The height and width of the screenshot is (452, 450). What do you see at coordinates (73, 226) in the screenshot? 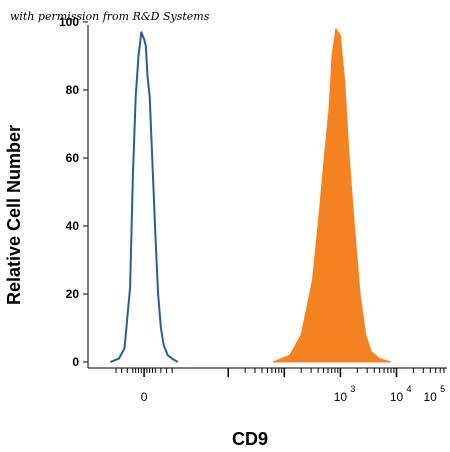
I see `y-tick-label-2: 40` at bounding box center [73, 226].